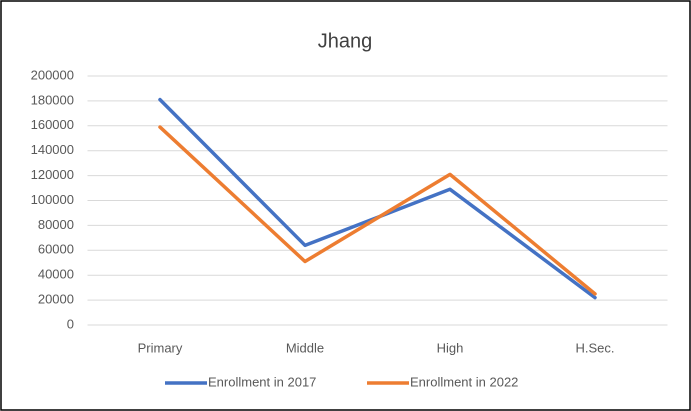 Image resolution: width=691 pixels, height=411 pixels. Describe the element at coordinates (56, 274) in the screenshot. I see `y-tick-label: 40000` at that location.